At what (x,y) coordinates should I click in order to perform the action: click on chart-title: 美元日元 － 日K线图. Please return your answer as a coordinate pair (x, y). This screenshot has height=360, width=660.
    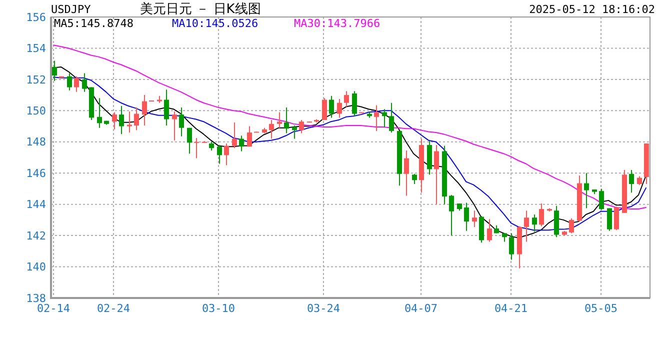
    Looking at the image, I should click on (200, 9).